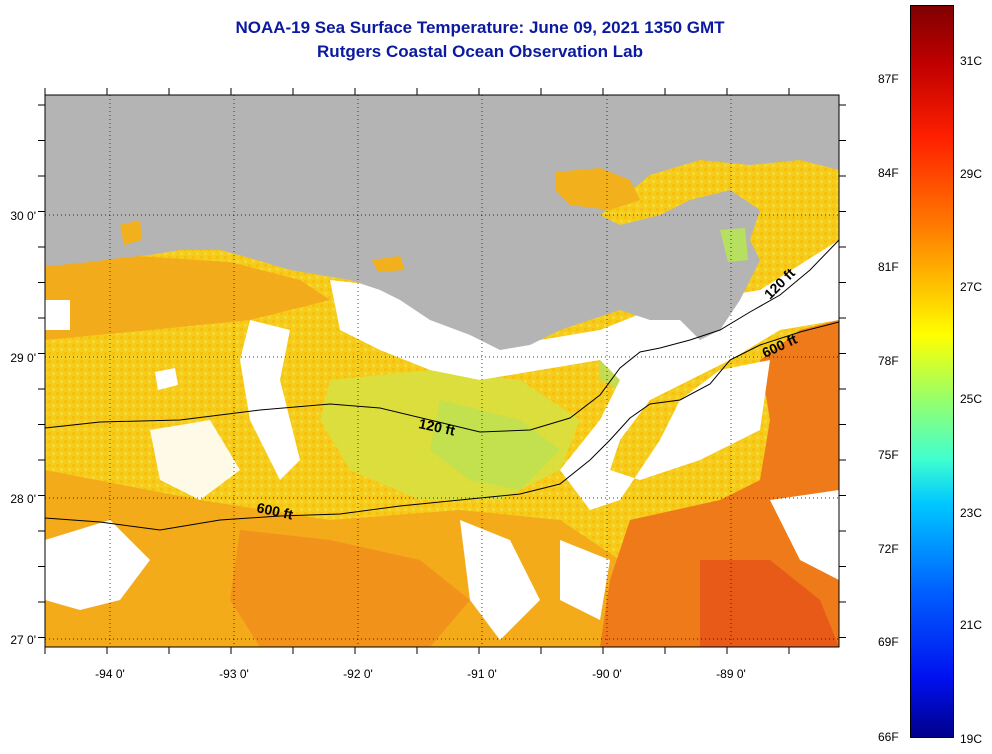 This screenshot has height=754, width=992. Describe the element at coordinates (731, 674) in the screenshot. I see `longitude-label: -89 0'` at that location.